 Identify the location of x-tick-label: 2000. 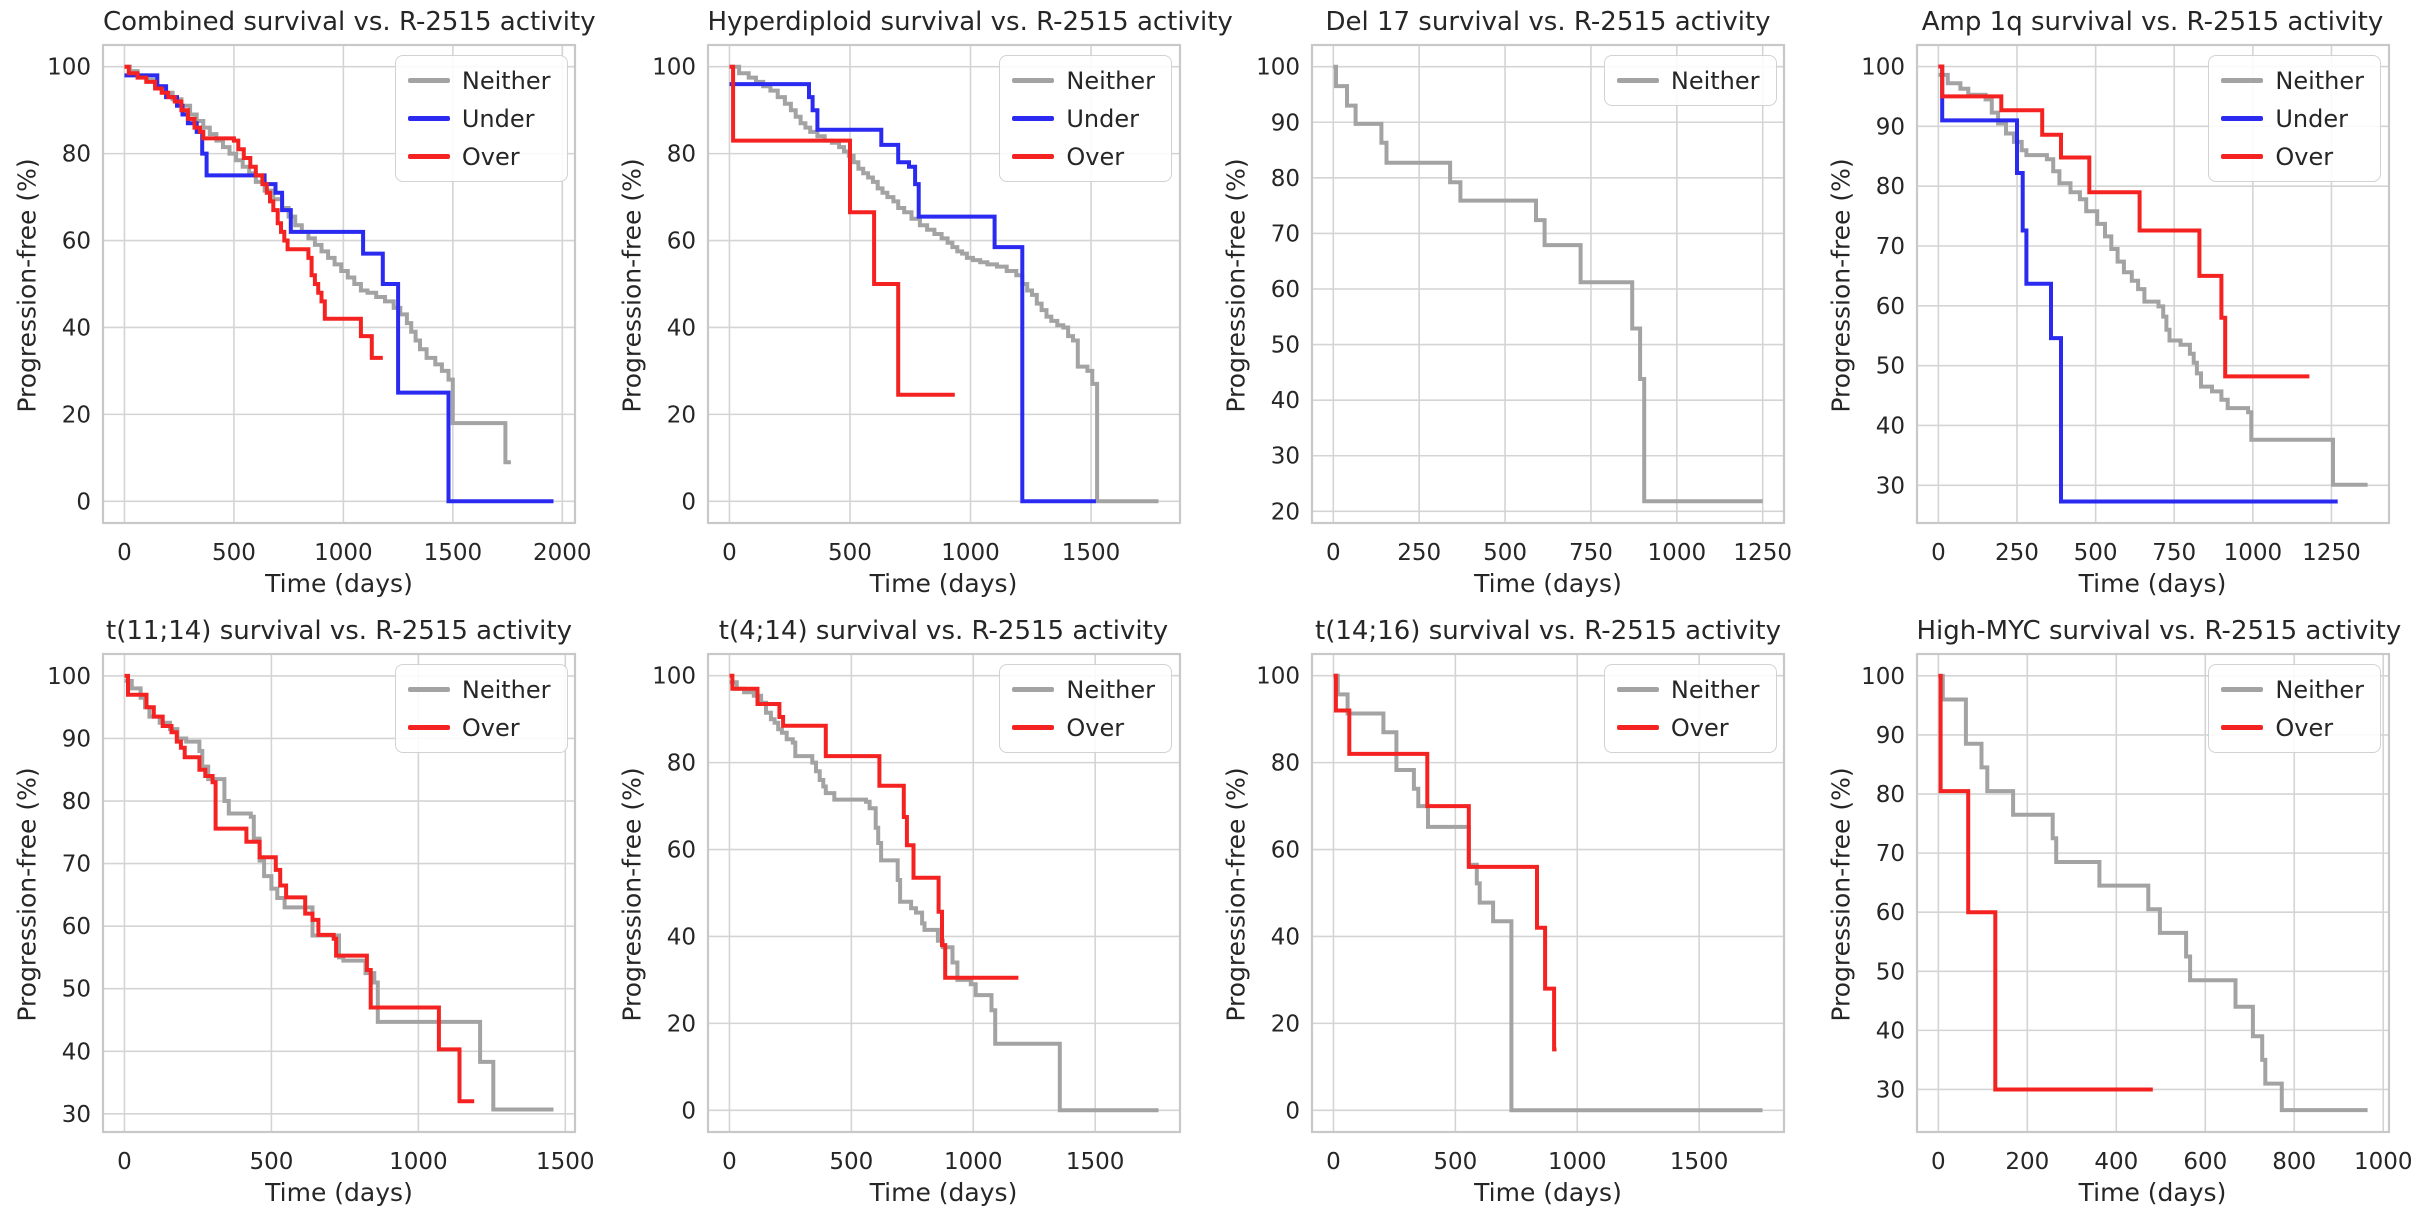
(562, 553).